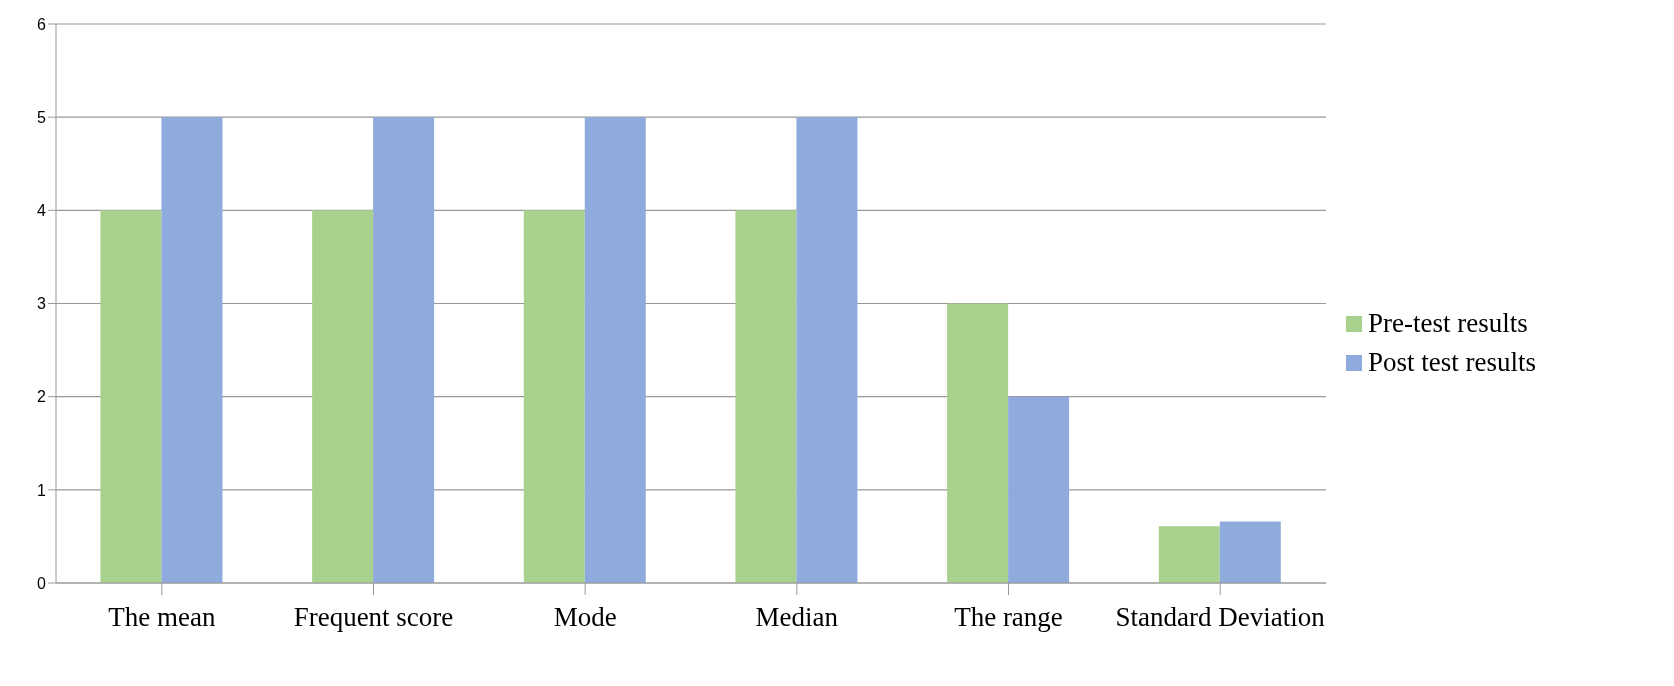 This screenshot has height=686, width=1674. I want to click on y-tick-label: 3, so click(42, 304).